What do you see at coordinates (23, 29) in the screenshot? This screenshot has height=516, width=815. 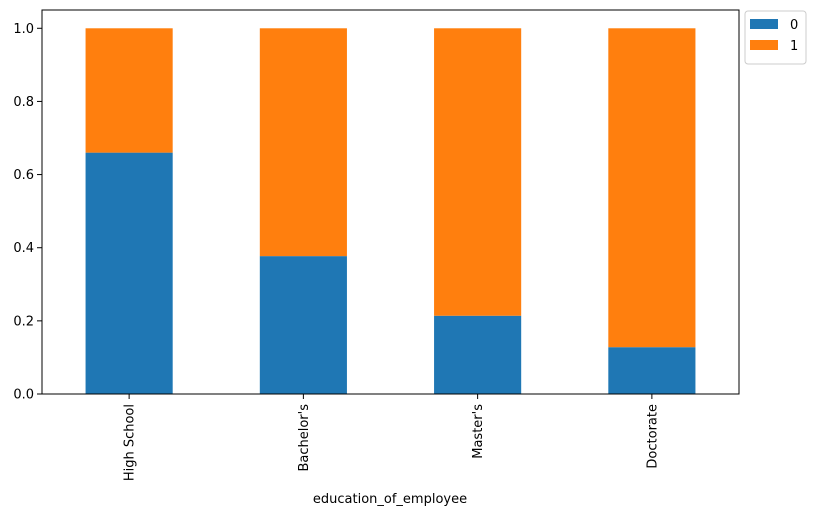 I see `y-tick-label: 1.0` at bounding box center [23, 29].